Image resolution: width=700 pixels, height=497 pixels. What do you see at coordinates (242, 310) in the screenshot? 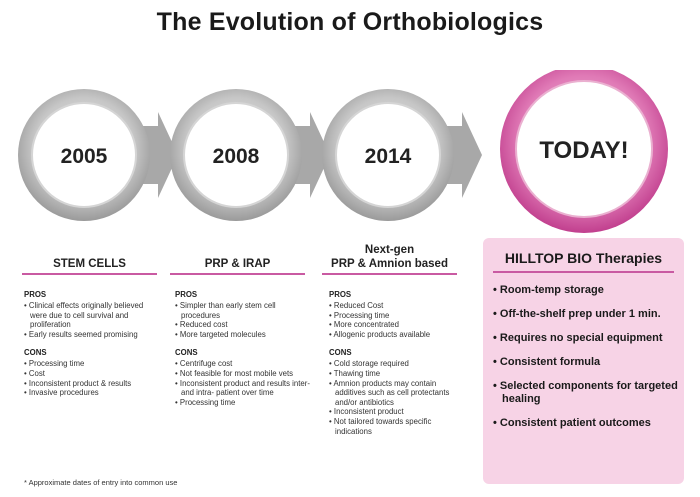
I see `list-item: Simpler than early stem cell procedures` at bounding box center [242, 310].